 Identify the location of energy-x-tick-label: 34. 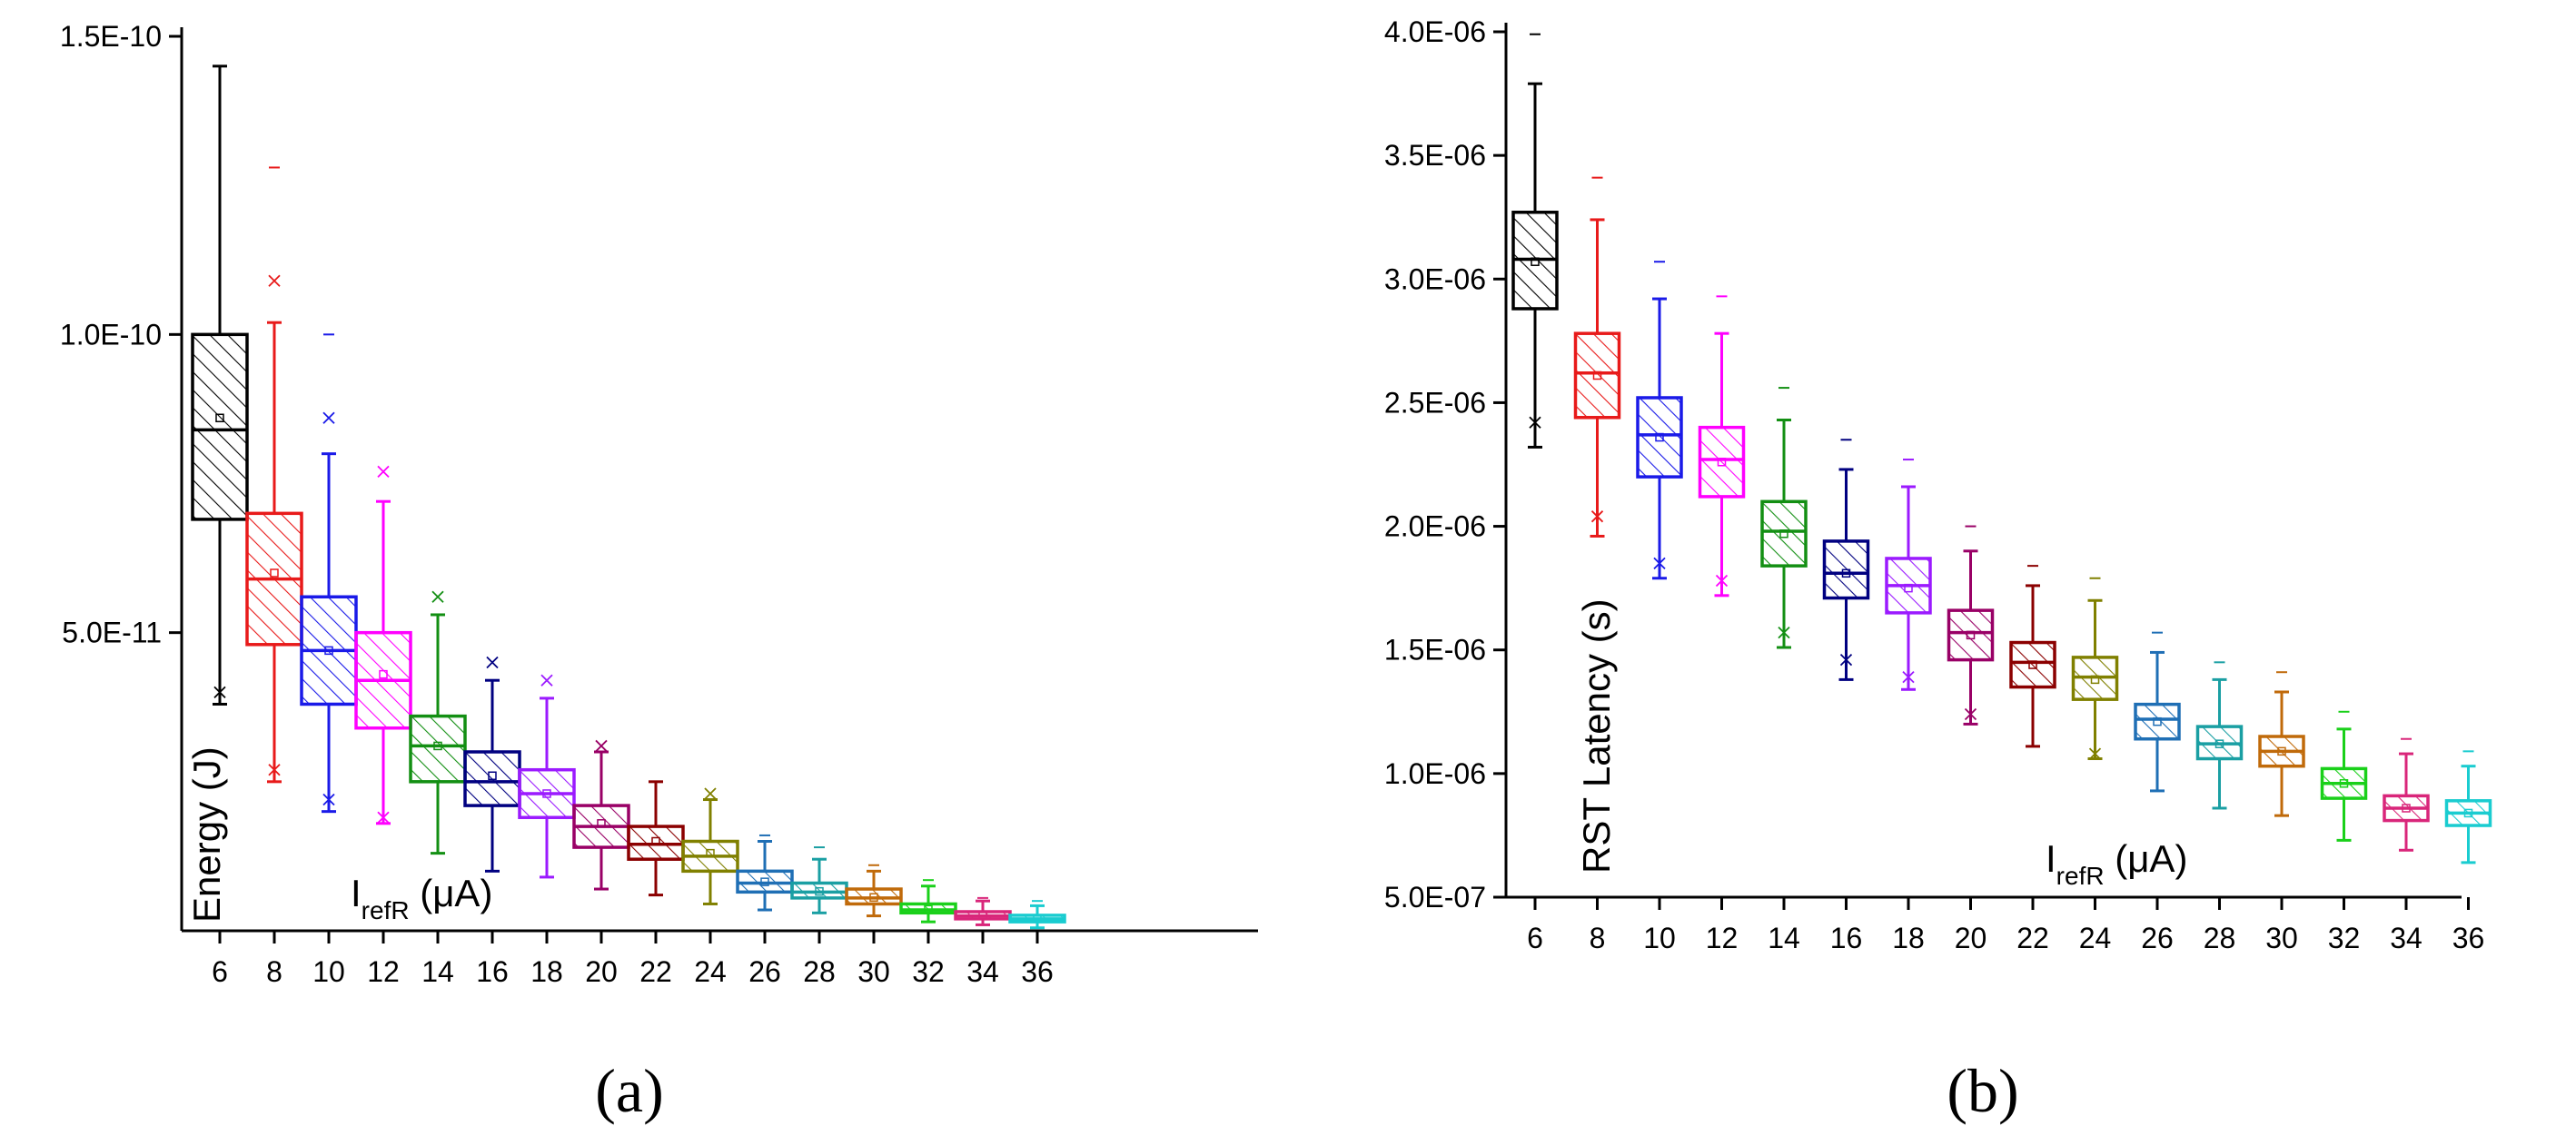
(982, 971).